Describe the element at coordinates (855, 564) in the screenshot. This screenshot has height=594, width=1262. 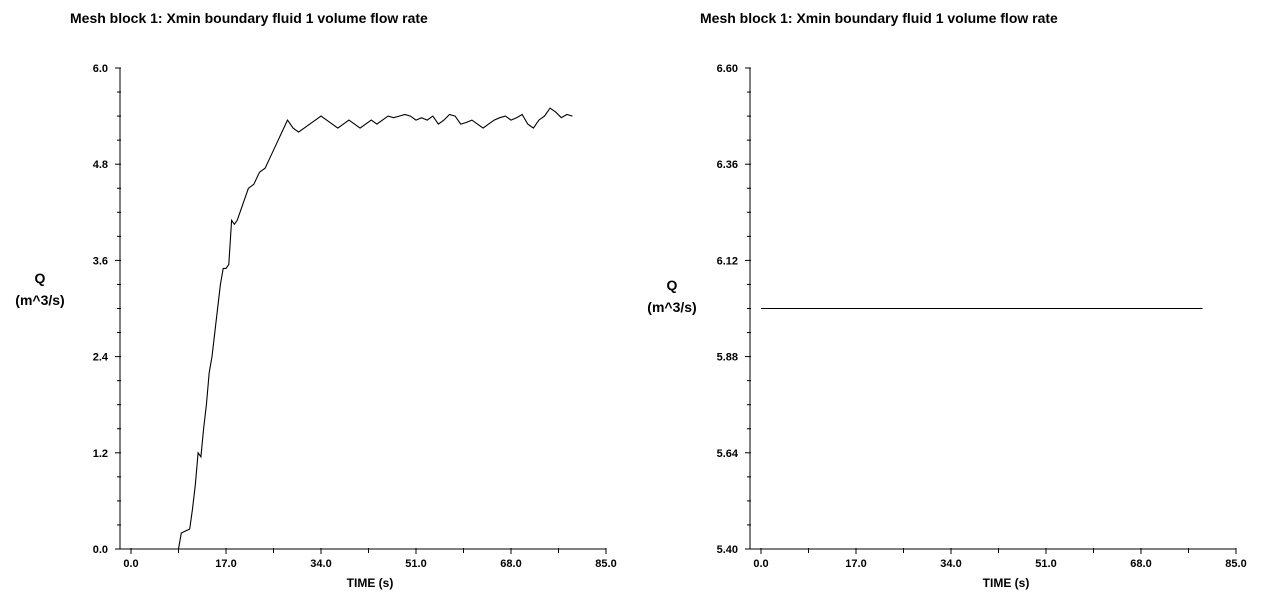
I see `chart-right-x-tick-label: 17.0` at that location.